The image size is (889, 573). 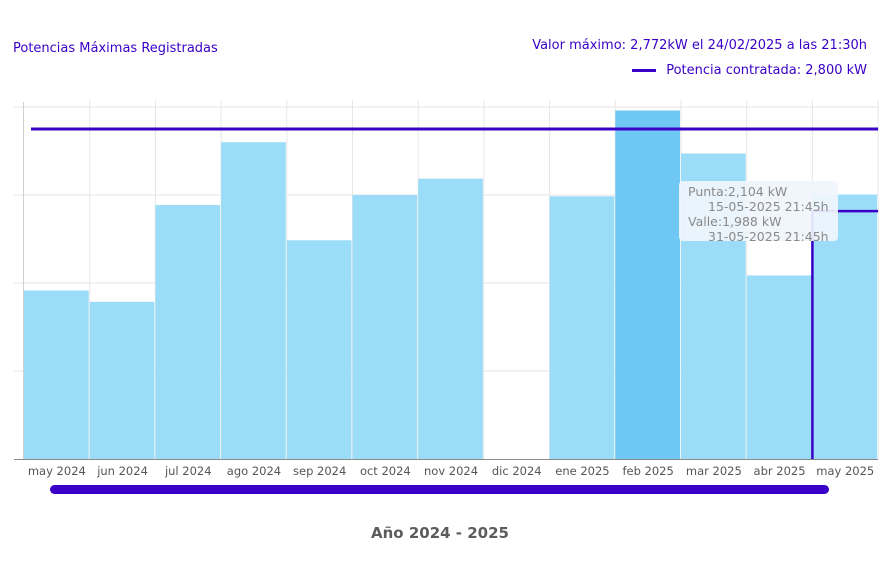 I want to click on bar-ago-2024, so click(x=253, y=300).